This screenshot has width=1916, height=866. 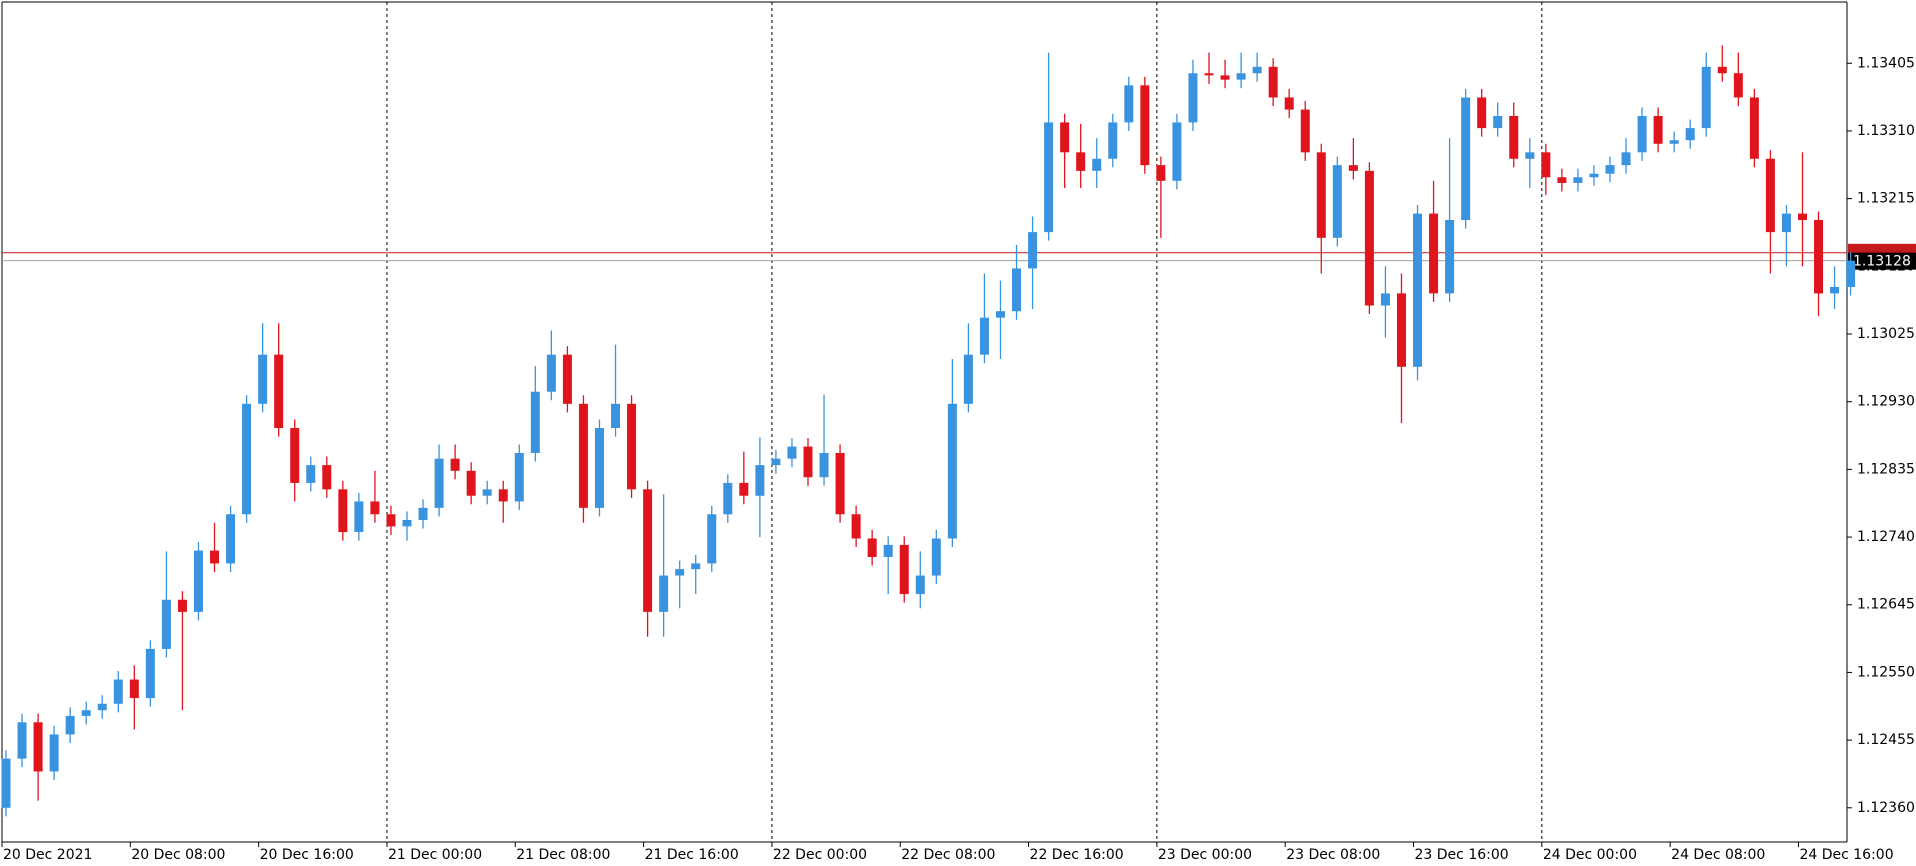 What do you see at coordinates (1886, 63) in the screenshot?
I see `y-tick-label: 1.13405` at bounding box center [1886, 63].